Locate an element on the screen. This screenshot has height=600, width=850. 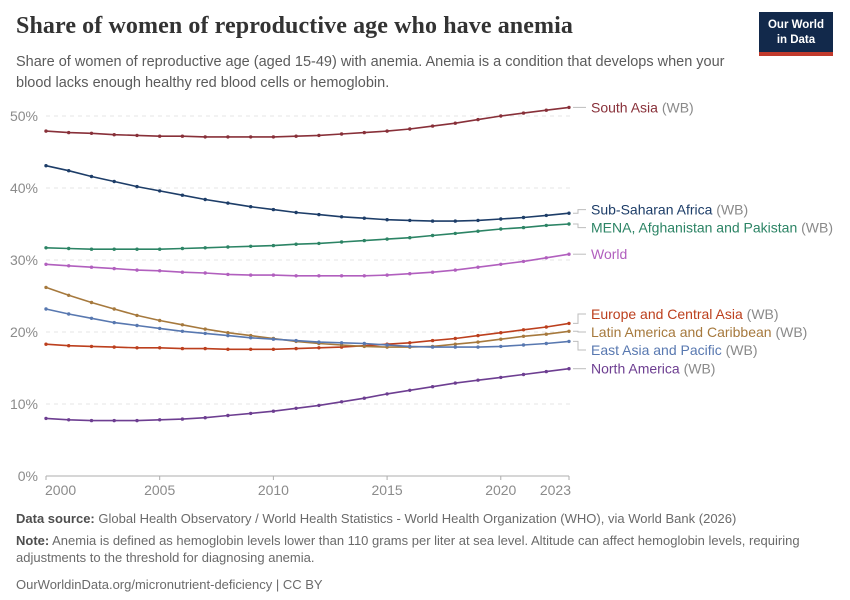
x-tick-label: 2020 is located at coordinates (500, 490).